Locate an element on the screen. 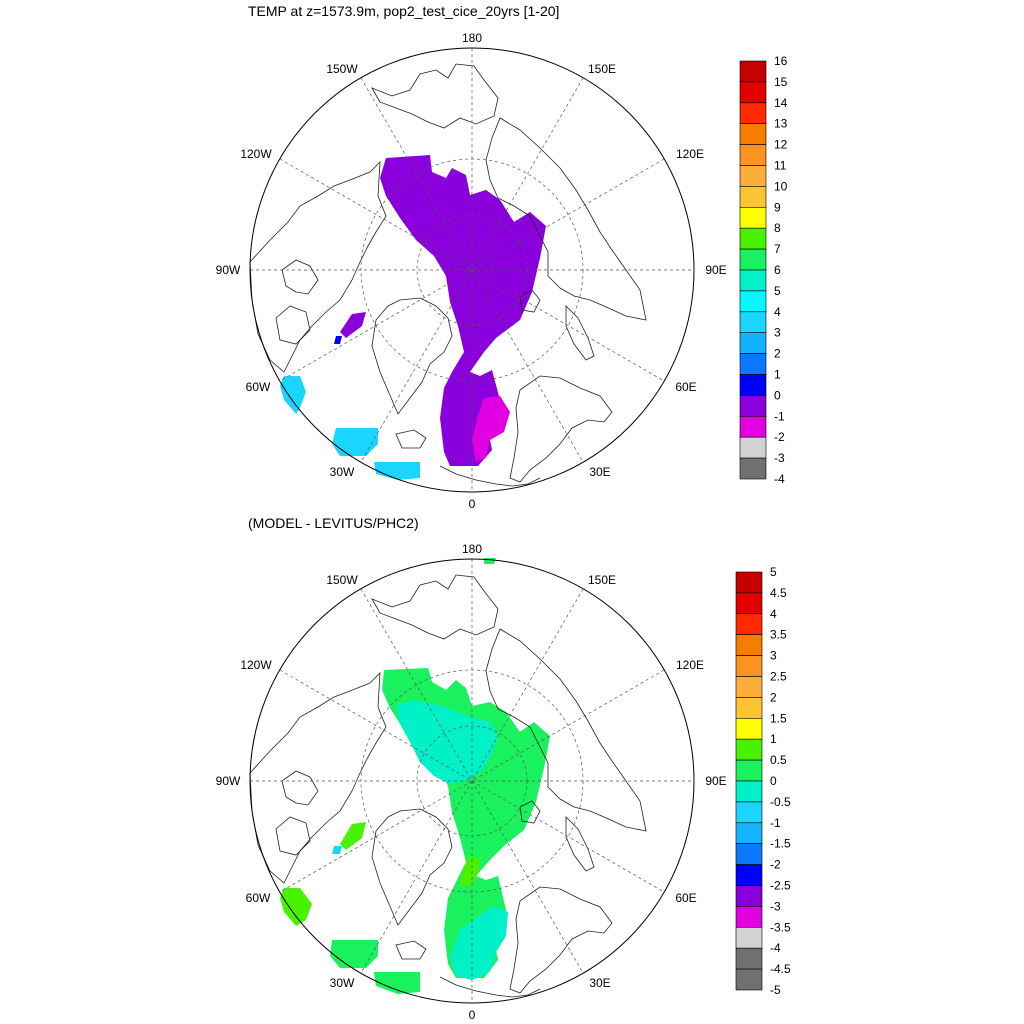 The width and height of the screenshot is (1024, 1024). coastline-scandinavia is located at coordinates (561, 429).